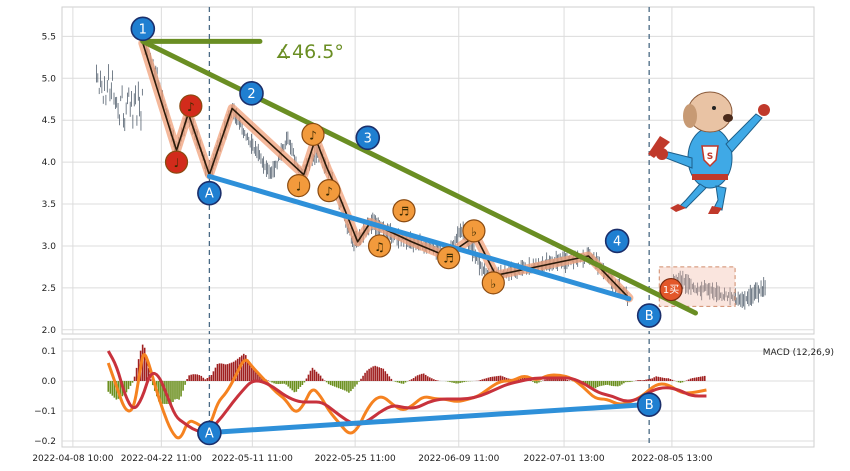 The width and height of the screenshot is (850, 471). I want to click on buy-marker-label: 1买, so click(671, 290).